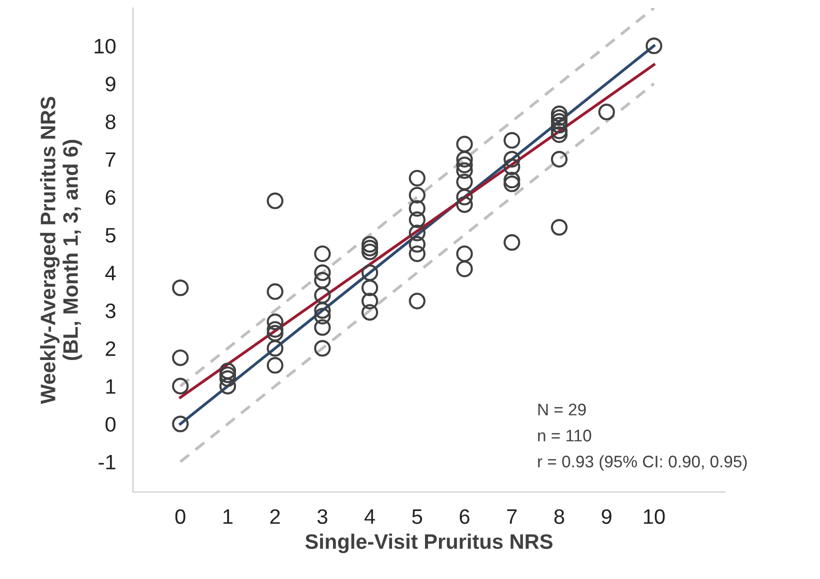  Describe the element at coordinates (228, 516) in the screenshot. I see `x-tick-label: 1` at that location.